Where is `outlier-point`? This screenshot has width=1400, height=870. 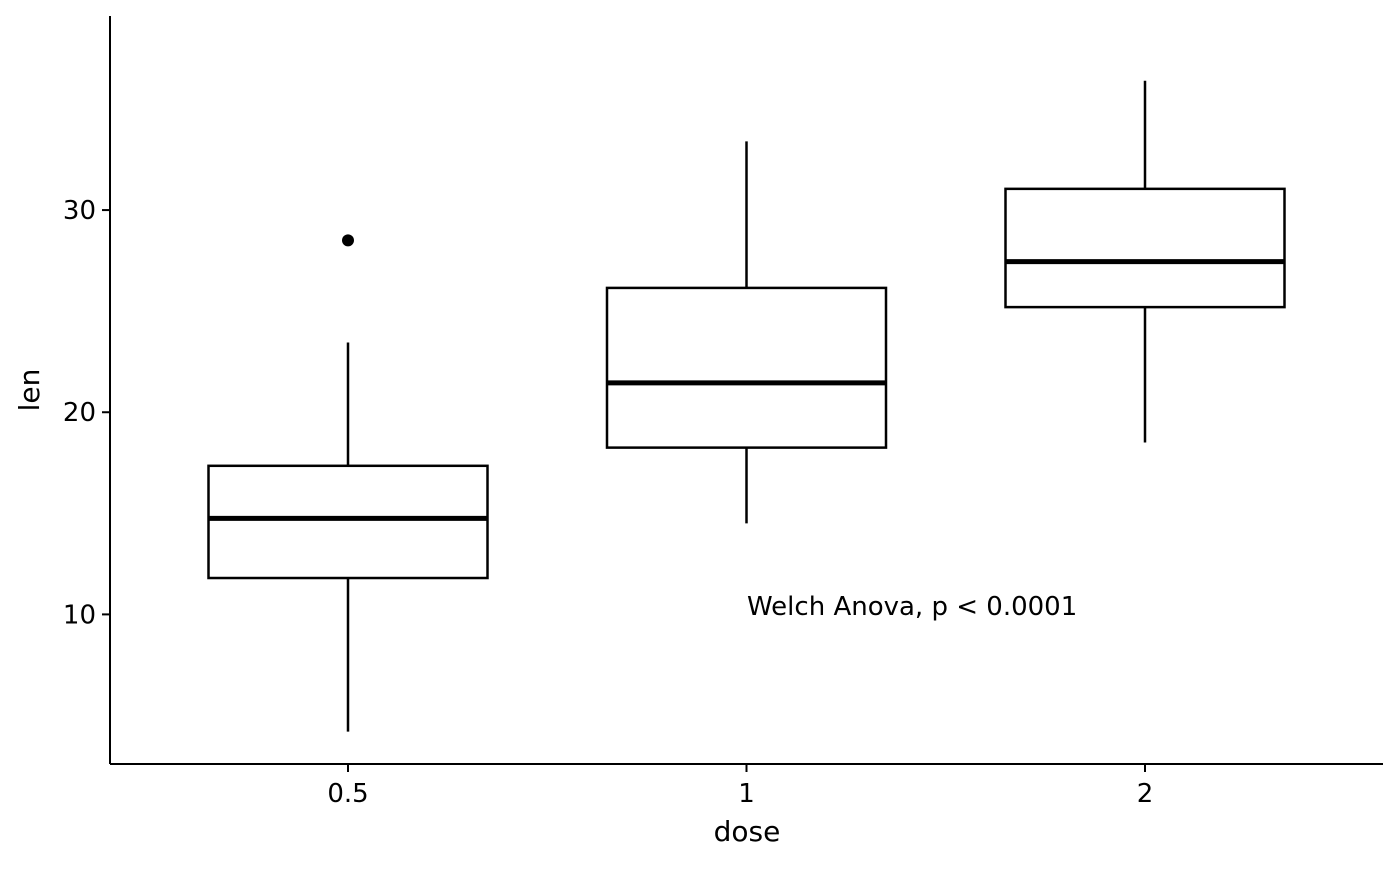 outlier-point is located at coordinates (348, 240).